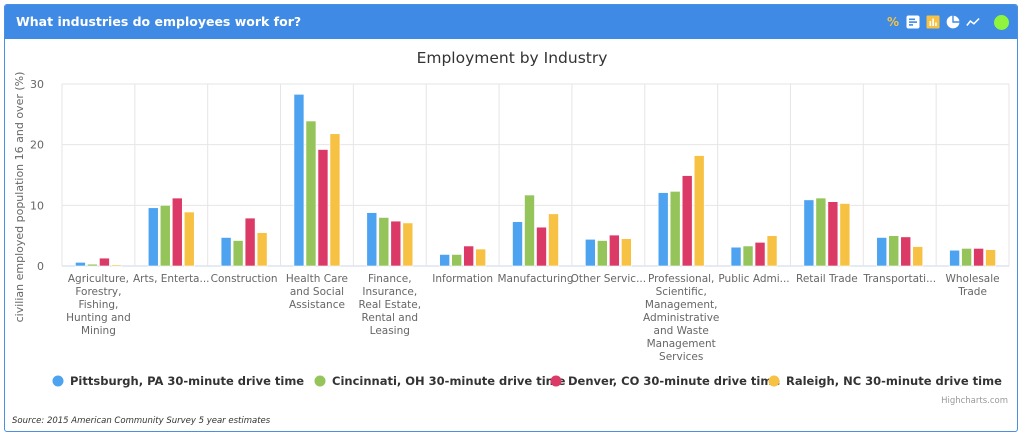 Image resolution: width=1024 pixels, height=437 pixels. I want to click on horizontal-bar-chart-icon, so click(913, 22).